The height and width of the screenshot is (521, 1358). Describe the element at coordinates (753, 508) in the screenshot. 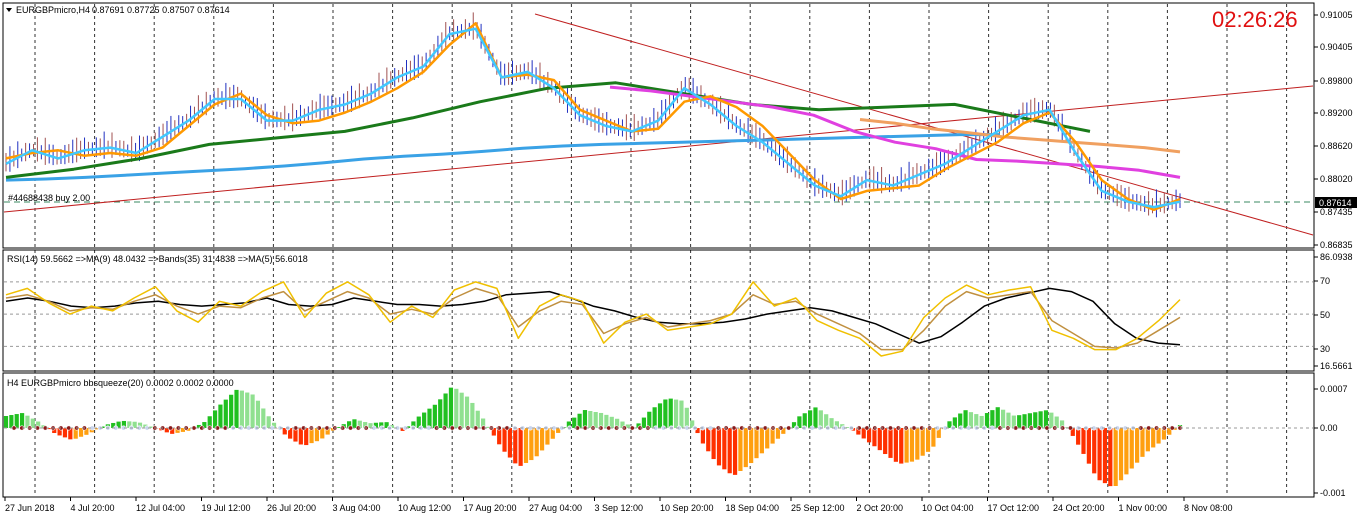

I see `time-tick-label: 18 Sep 04:00` at that location.